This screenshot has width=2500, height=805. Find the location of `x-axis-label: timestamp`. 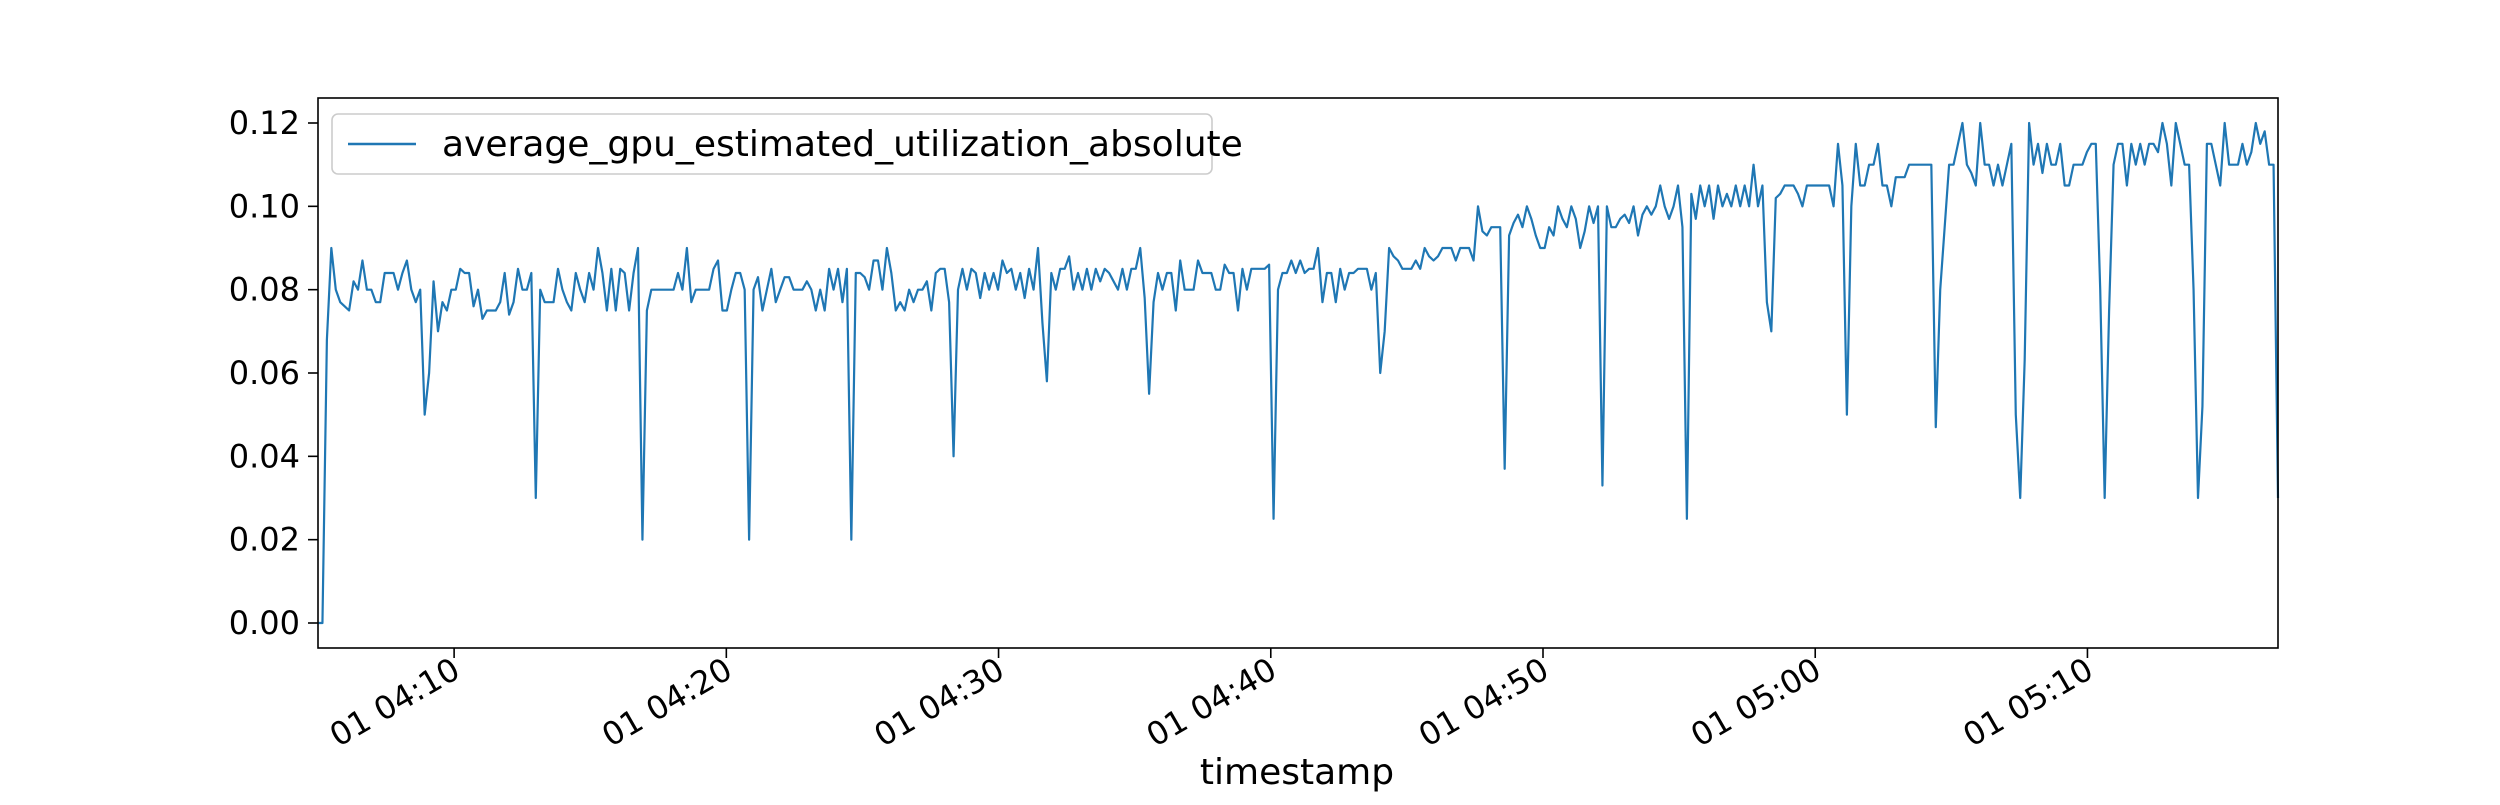

x-axis-label: timestamp is located at coordinates (1297, 772).